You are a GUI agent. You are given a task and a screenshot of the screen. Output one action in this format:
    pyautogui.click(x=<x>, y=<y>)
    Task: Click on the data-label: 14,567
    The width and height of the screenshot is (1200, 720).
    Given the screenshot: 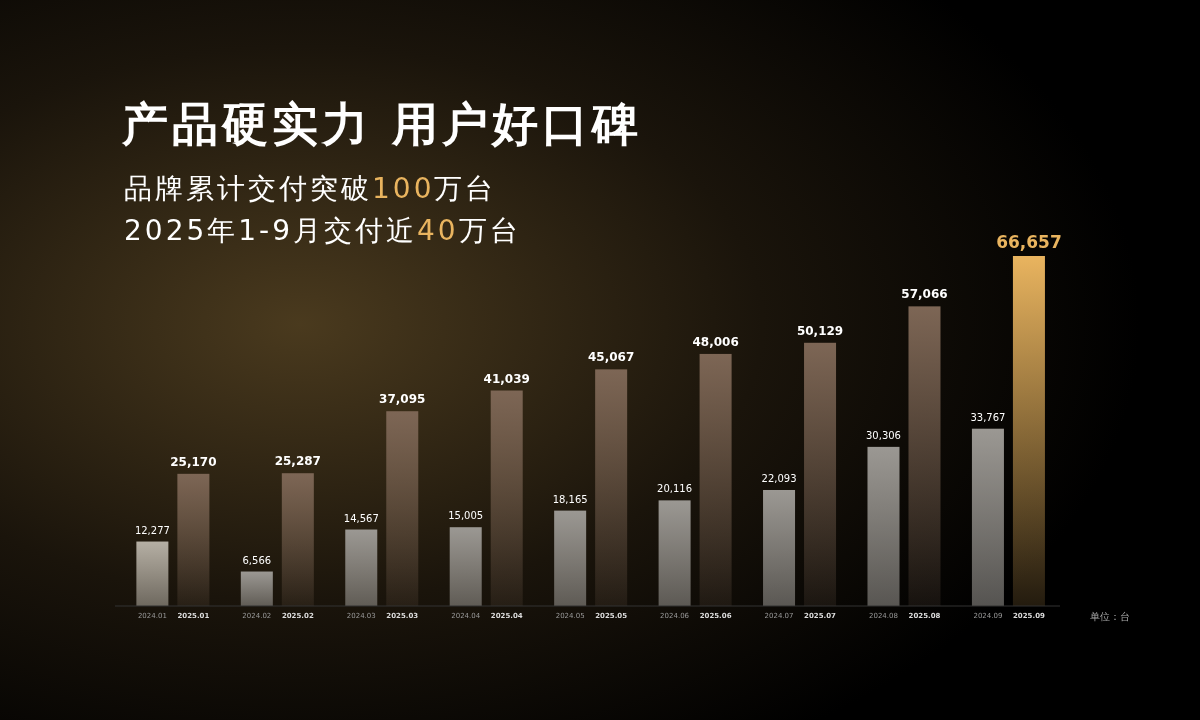 What is the action you would take?
    pyautogui.click(x=361, y=518)
    